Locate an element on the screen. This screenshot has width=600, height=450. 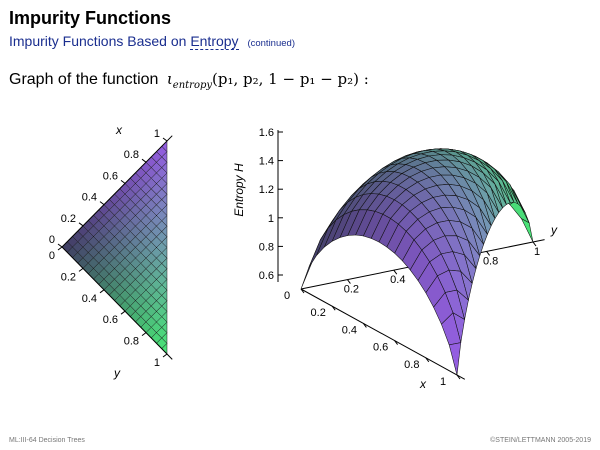
simplex-x-axis is located at coordinates (117, 191).